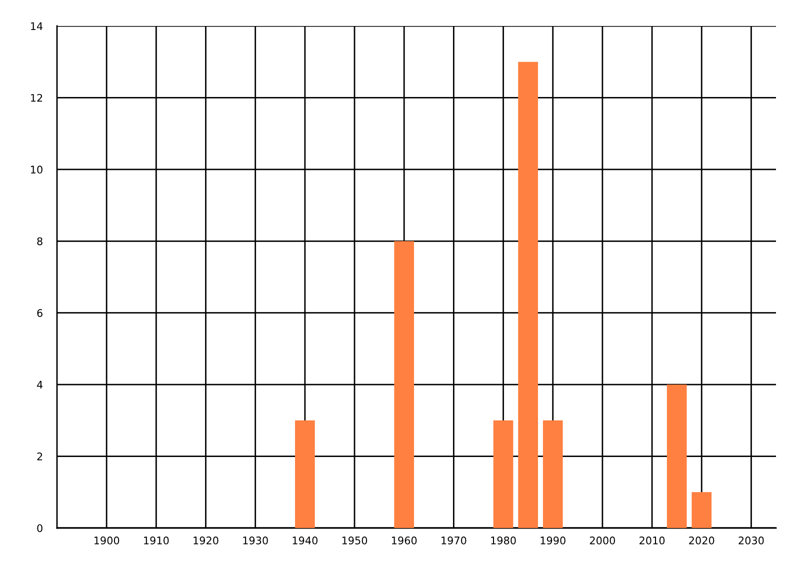 This screenshot has height=576, width=800. What do you see at coordinates (454, 540) in the screenshot?
I see `x-tick-label: 1970` at bounding box center [454, 540].